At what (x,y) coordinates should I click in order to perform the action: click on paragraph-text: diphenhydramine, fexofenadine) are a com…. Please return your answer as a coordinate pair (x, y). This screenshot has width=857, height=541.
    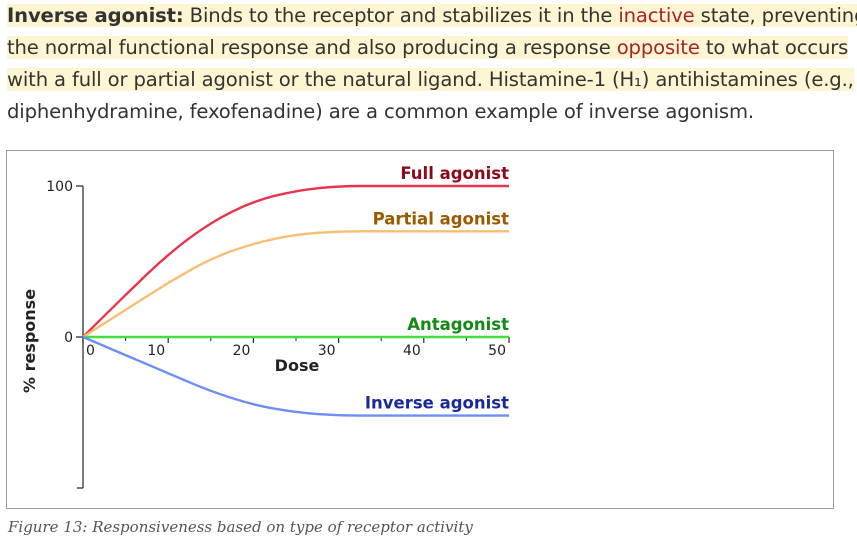
    Looking at the image, I should click on (381, 111).